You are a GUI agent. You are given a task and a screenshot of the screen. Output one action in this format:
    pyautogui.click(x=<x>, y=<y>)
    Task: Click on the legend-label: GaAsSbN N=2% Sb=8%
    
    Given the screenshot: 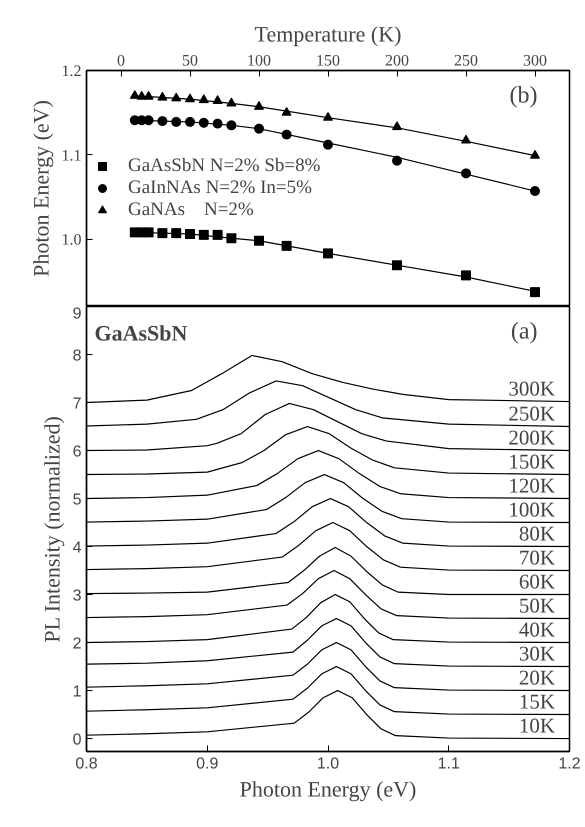 What is the action you would take?
    pyautogui.click(x=224, y=166)
    